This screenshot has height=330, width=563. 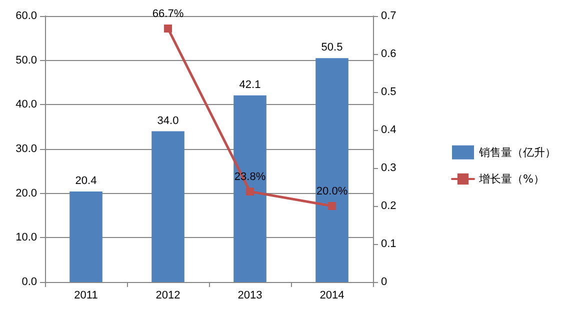 What do you see at coordinates (388, 16) in the screenshot?
I see `y2-tick-label: 0.7` at bounding box center [388, 16].